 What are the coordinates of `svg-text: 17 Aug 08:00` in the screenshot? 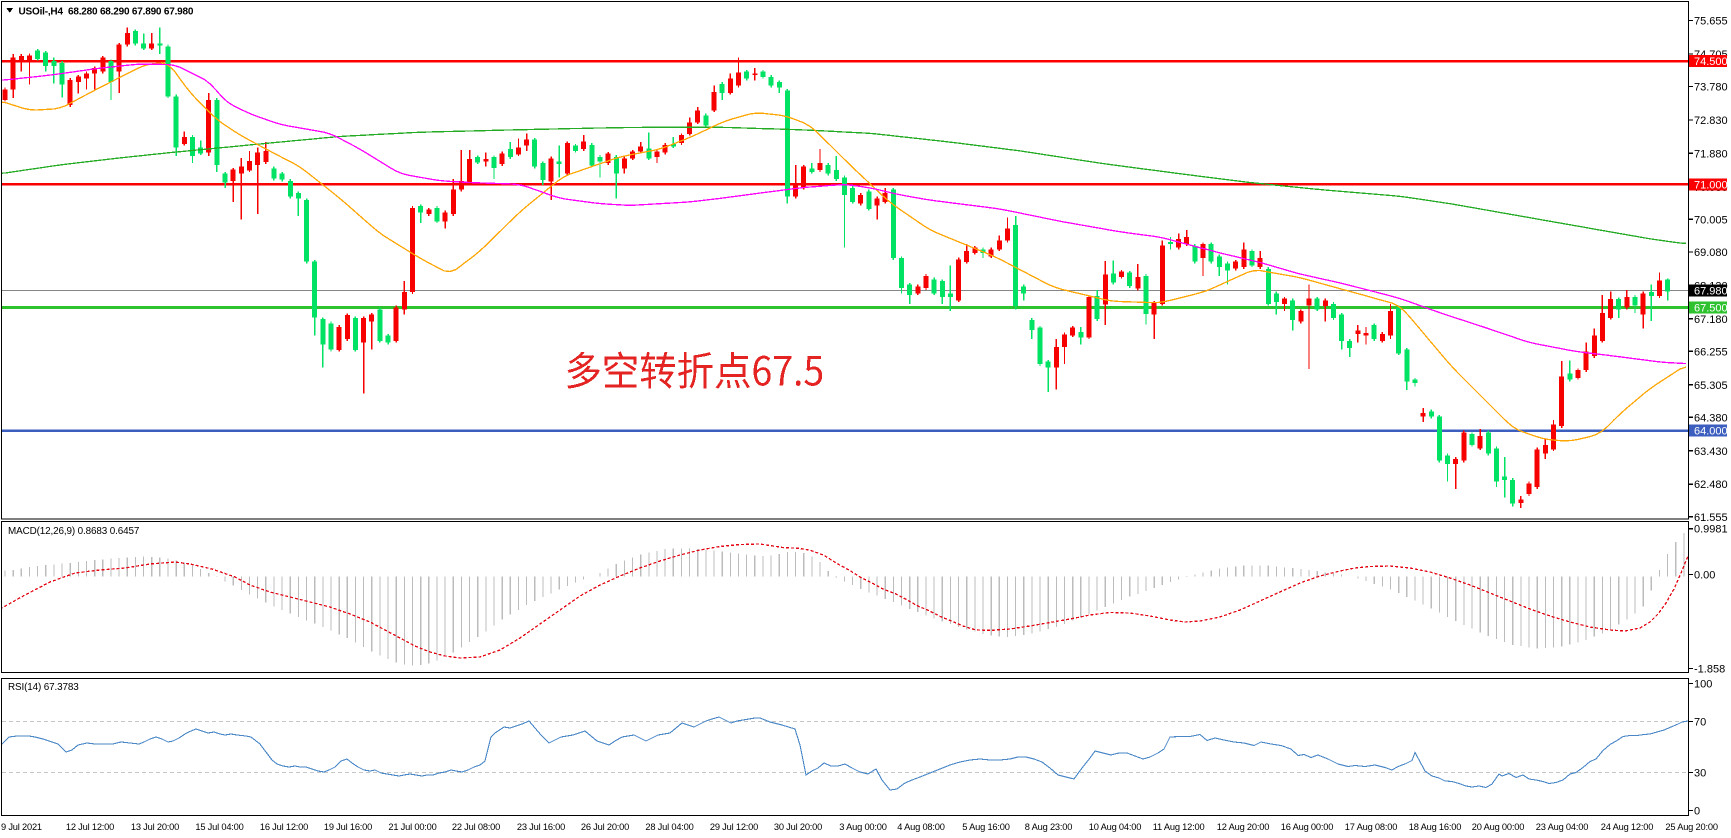 It's located at (1371, 827).